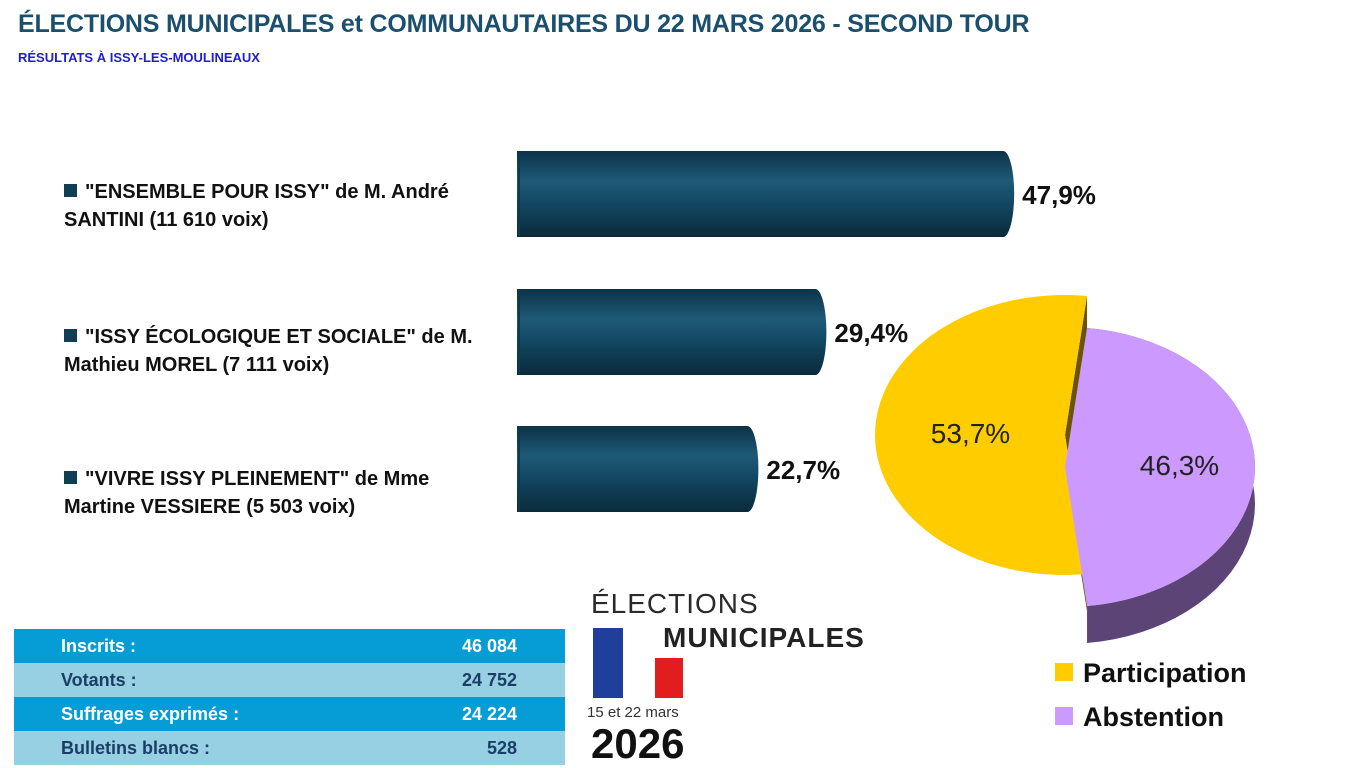 The height and width of the screenshot is (768, 1366). What do you see at coordinates (289, 646) in the screenshot?
I see `stat-row: Inscrits : 46 084` at bounding box center [289, 646].